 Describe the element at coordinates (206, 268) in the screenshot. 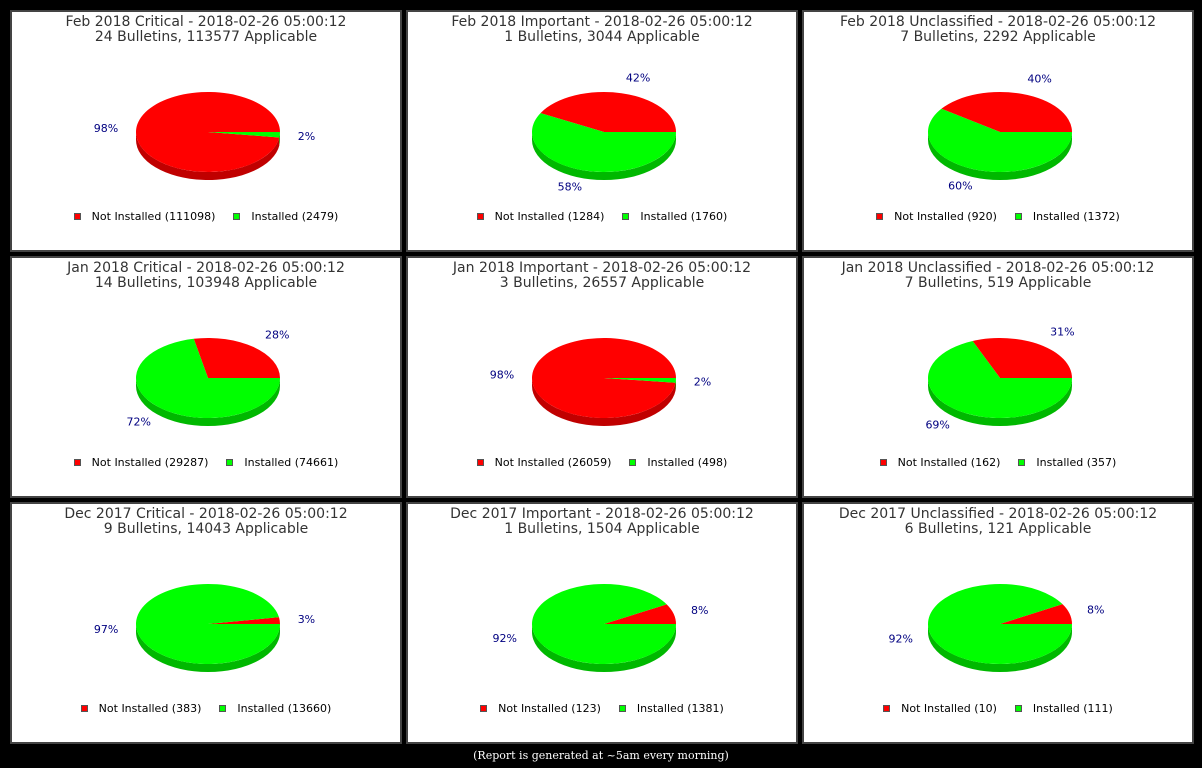

I see `chart-title: Jan 2018 Critical - 2018-02-26 05:00:12` at that location.